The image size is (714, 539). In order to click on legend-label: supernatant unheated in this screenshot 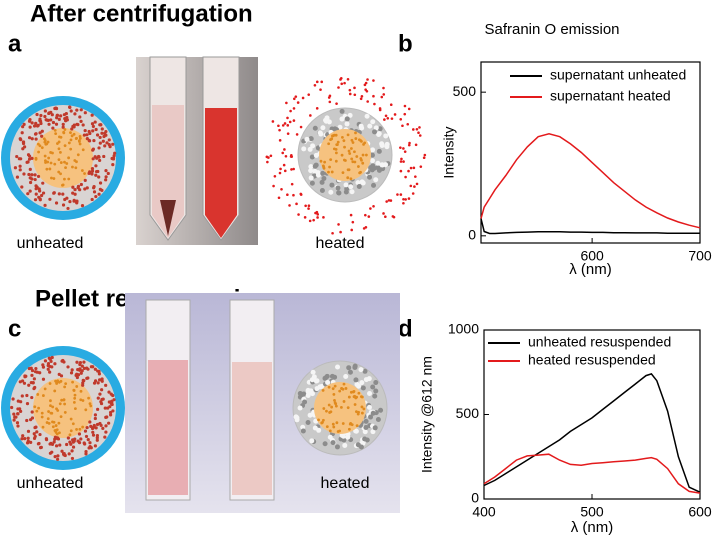, I will do `click(618, 75)`.